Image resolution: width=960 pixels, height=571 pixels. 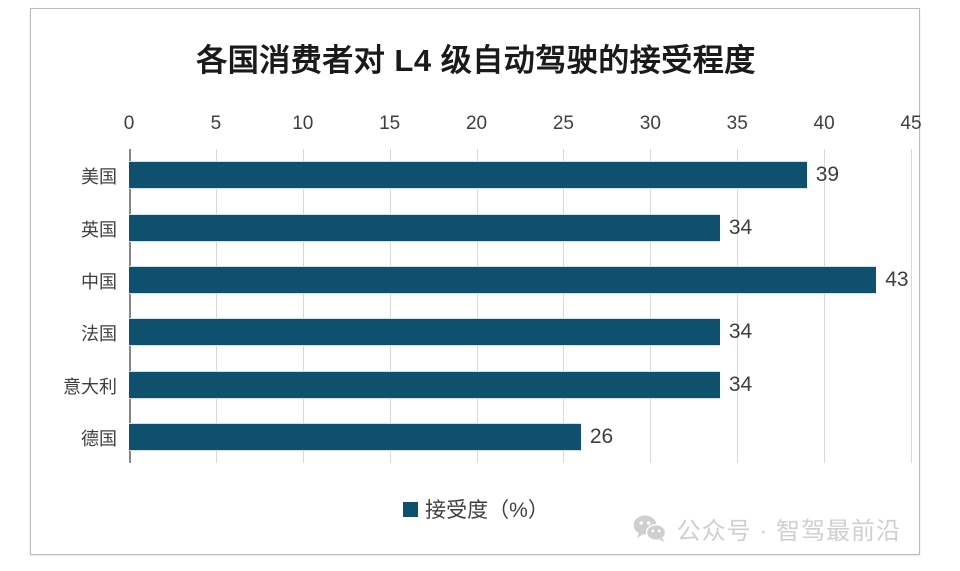 I want to click on category-label-意大利: 意大利, so click(x=90, y=386).